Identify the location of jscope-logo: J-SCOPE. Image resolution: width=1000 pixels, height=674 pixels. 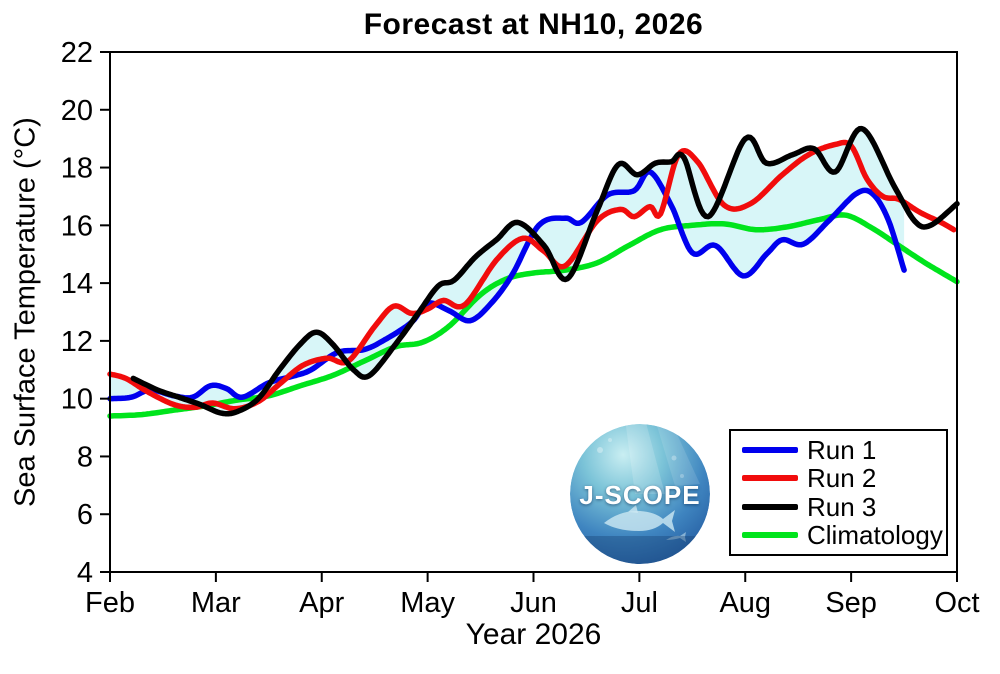
(640, 494).